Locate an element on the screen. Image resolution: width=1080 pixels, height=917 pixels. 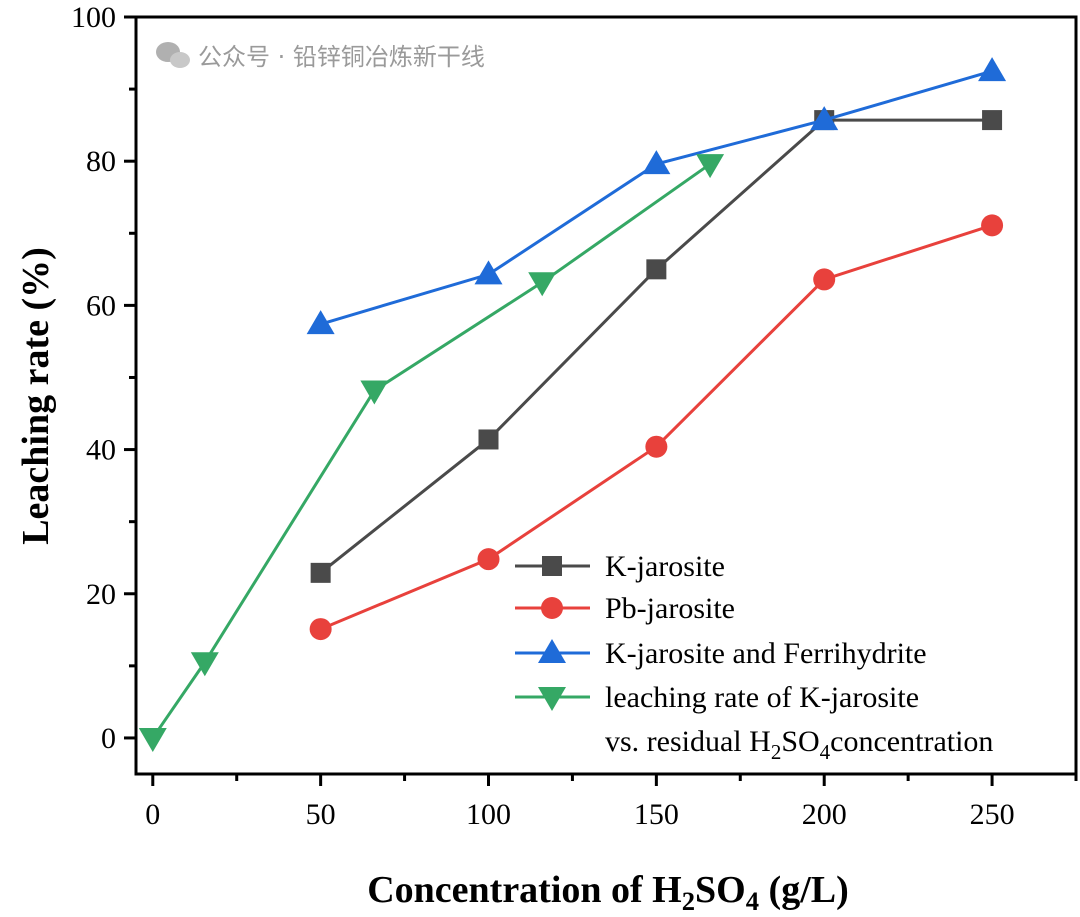
x-tick-label: 50 is located at coordinates (321, 814).